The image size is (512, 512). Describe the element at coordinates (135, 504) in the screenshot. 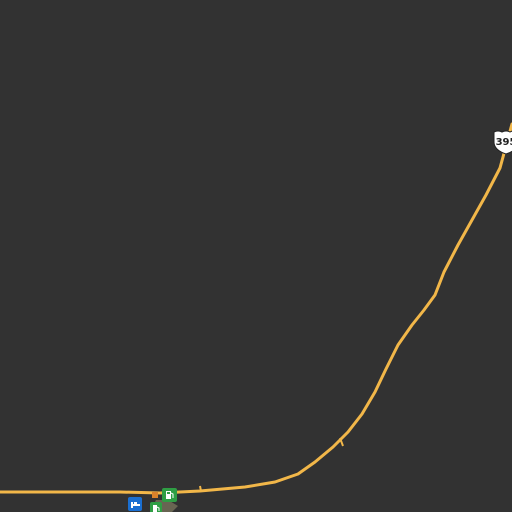

I see `bed-icon` at that location.